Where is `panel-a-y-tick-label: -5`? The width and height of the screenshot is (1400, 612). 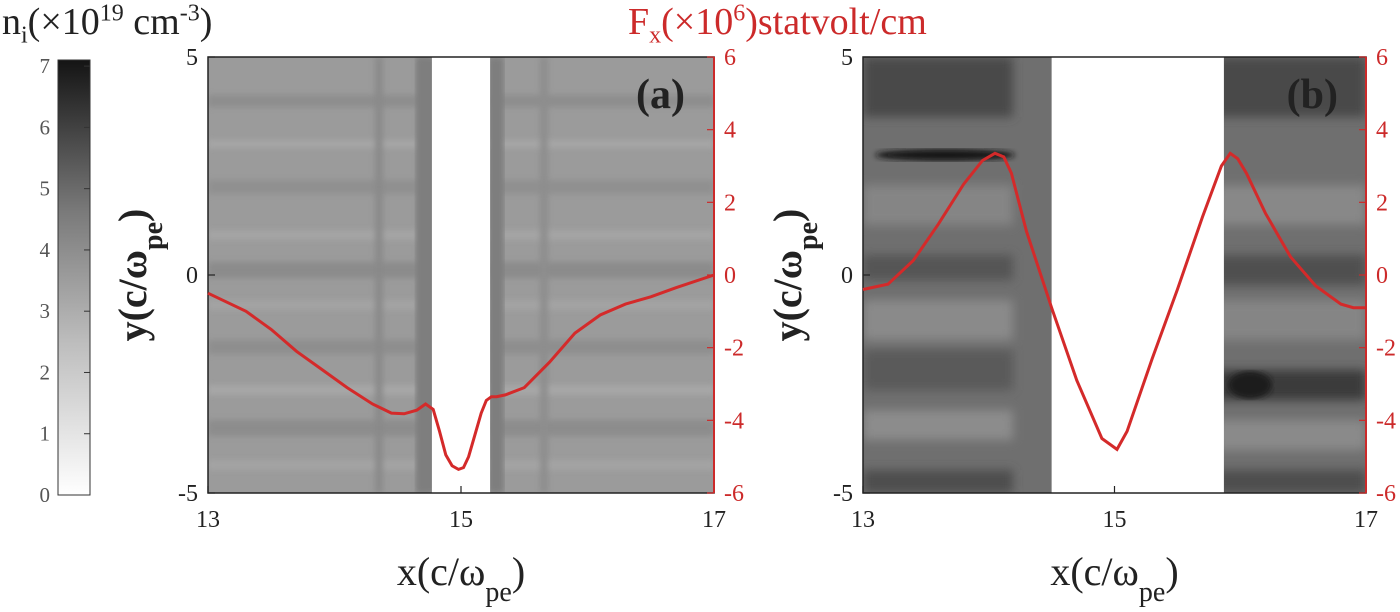
panel-a-y-tick-label: -5 is located at coordinates (188, 494).